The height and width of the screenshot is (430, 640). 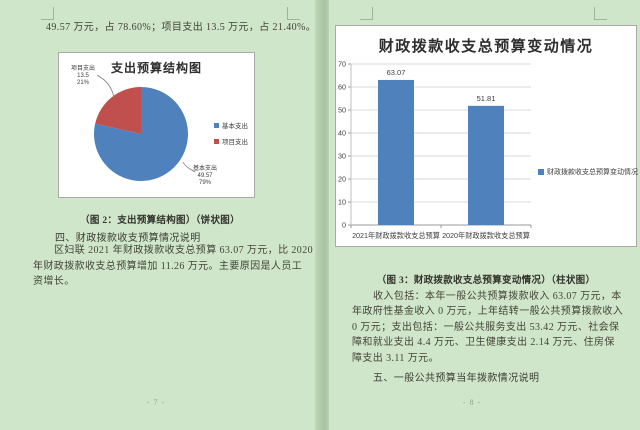 I want to click on legend-item: 财政拨款收支总预算变动情况, so click(x=588, y=172).